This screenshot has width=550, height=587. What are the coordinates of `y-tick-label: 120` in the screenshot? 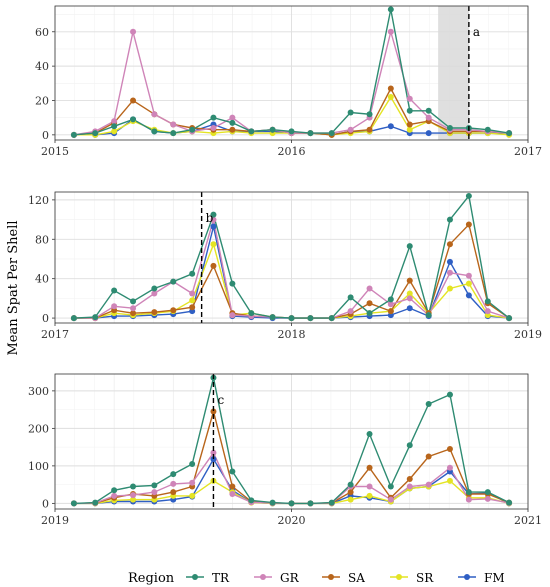 It's located at (38, 200).